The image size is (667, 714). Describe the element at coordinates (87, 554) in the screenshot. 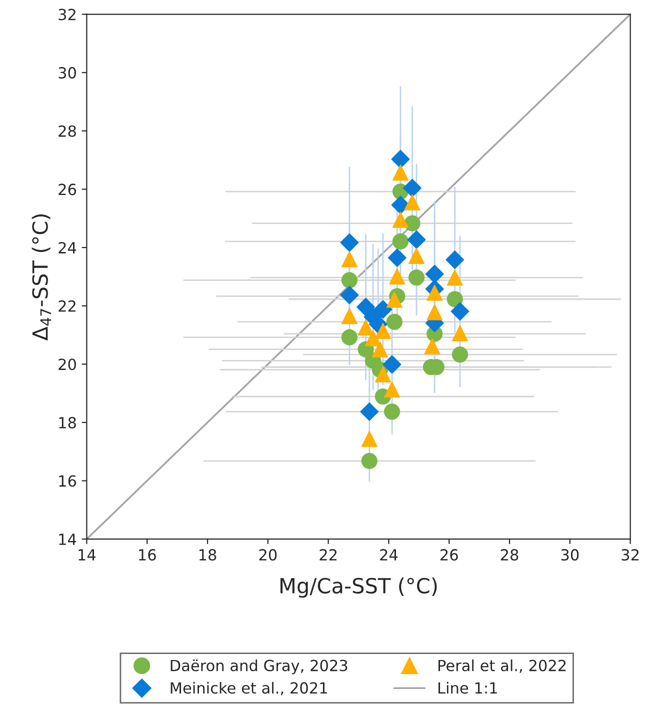

I see `x-tick-label: 14` at that location.